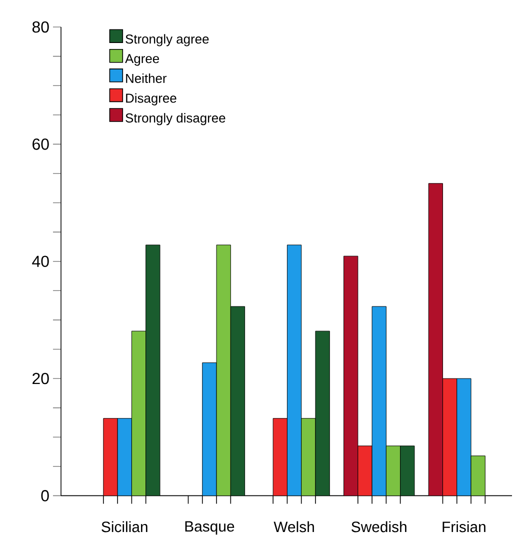 The image size is (516, 539). I want to click on legend-label: Disagree, so click(151, 99).